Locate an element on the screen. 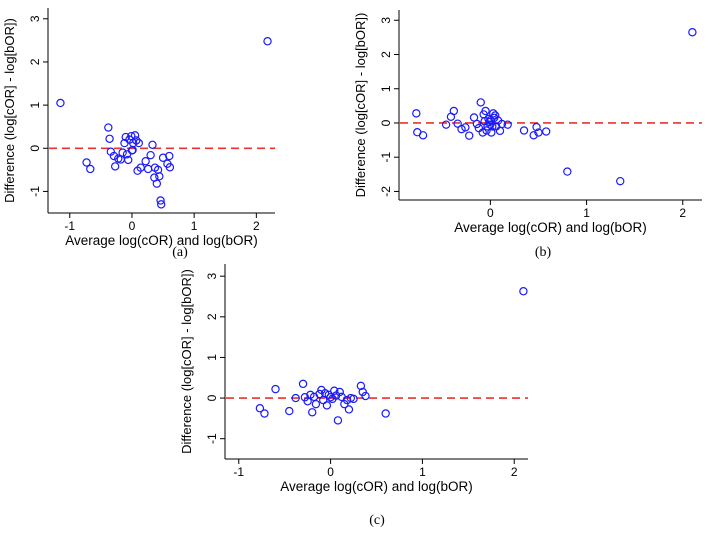  y-tick-label: 0 is located at coordinates (35, 148).